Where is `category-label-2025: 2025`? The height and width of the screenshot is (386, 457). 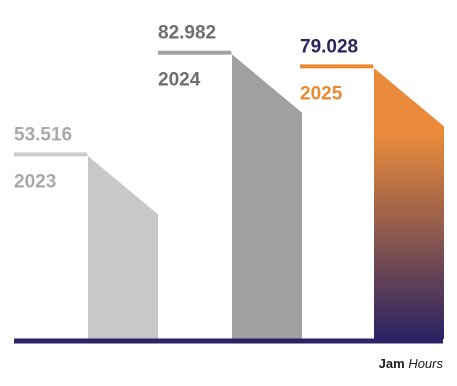
category-label-2025: 2025 is located at coordinates (321, 93).